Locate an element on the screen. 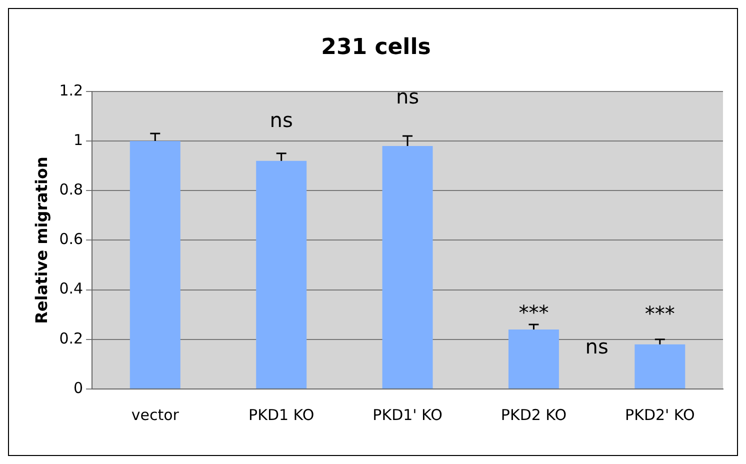  x-tick-label: PKD2 KO is located at coordinates (533, 415).